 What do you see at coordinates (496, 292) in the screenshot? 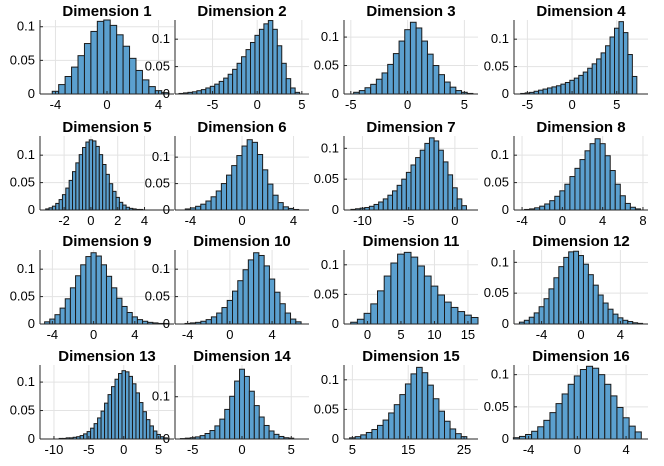
I see `y-tick-label-12-1: 0.05` at bounding box center [496, 292].